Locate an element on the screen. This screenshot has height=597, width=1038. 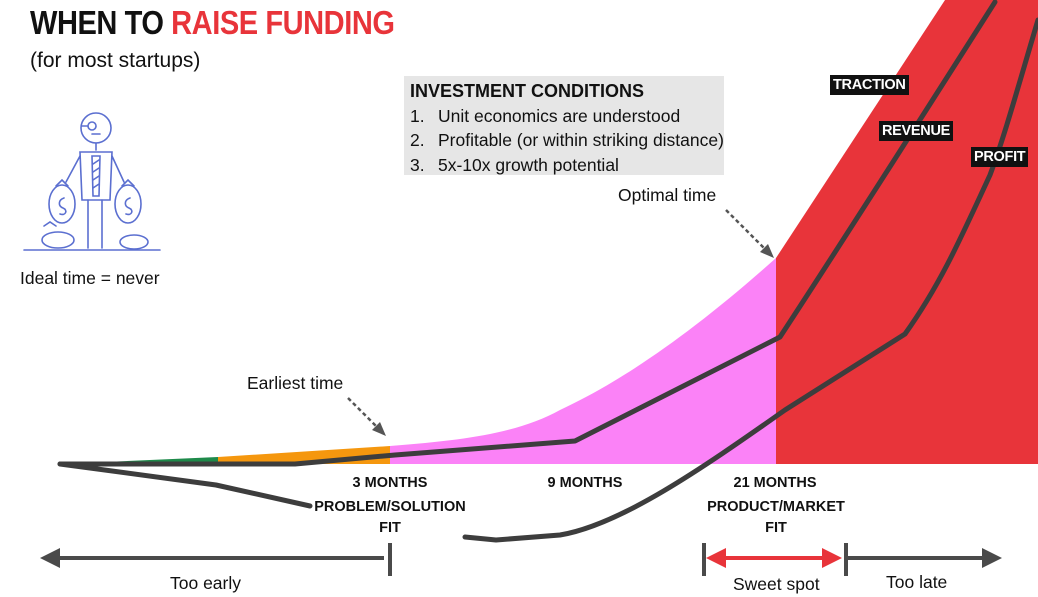
earliest-time-label: Earliest time is located at coordinates (295, 383).